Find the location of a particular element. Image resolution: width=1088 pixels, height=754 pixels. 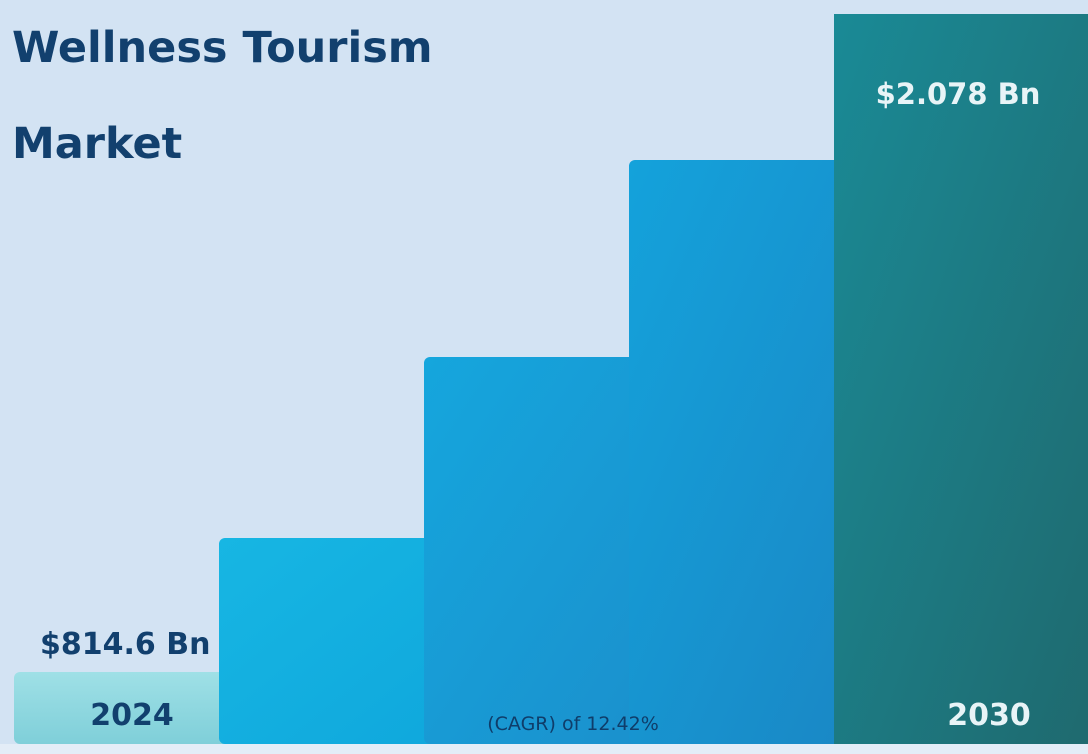

chart-title-line-2: Market is located at coordinates (97, 144).